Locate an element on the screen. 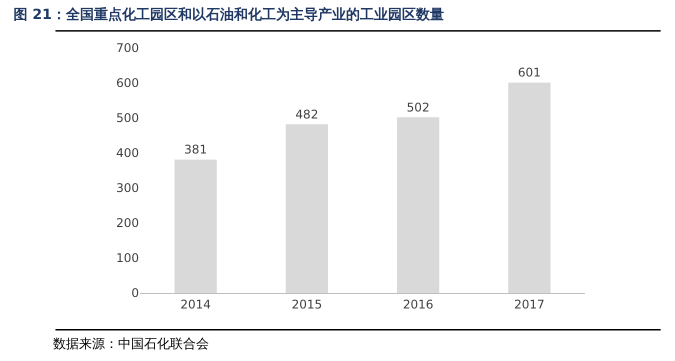  y-tick-label: 200 is located at coordinates (127, 223).